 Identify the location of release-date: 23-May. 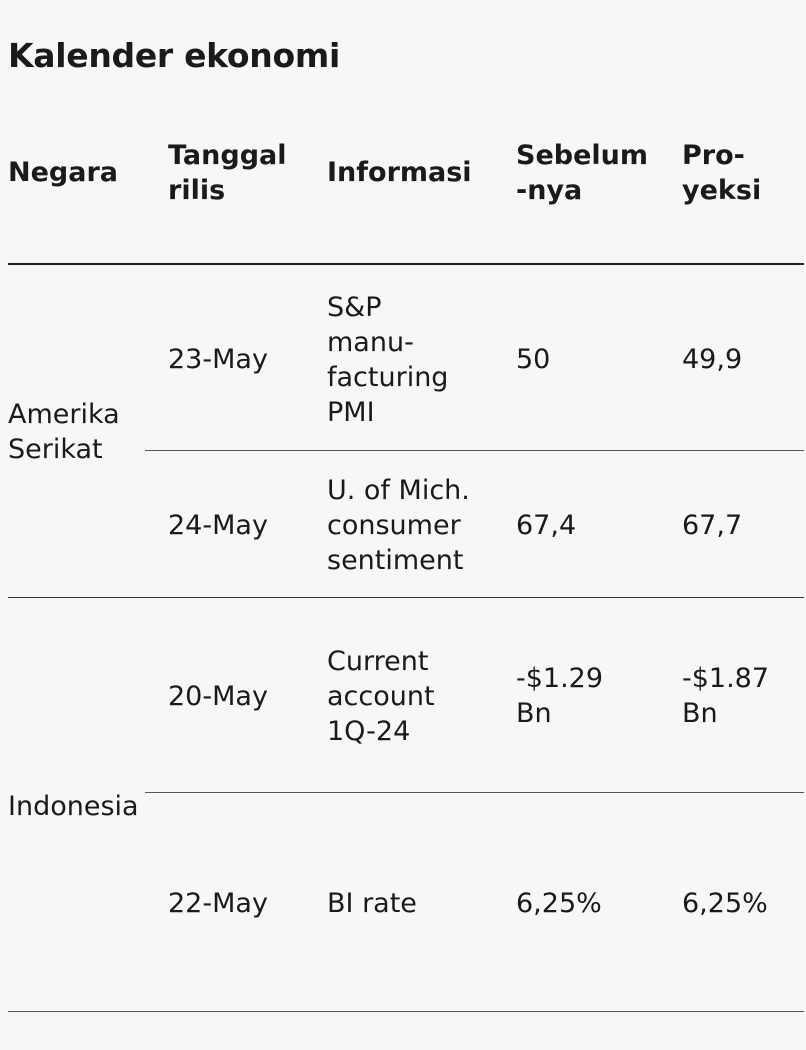
(218, 359).